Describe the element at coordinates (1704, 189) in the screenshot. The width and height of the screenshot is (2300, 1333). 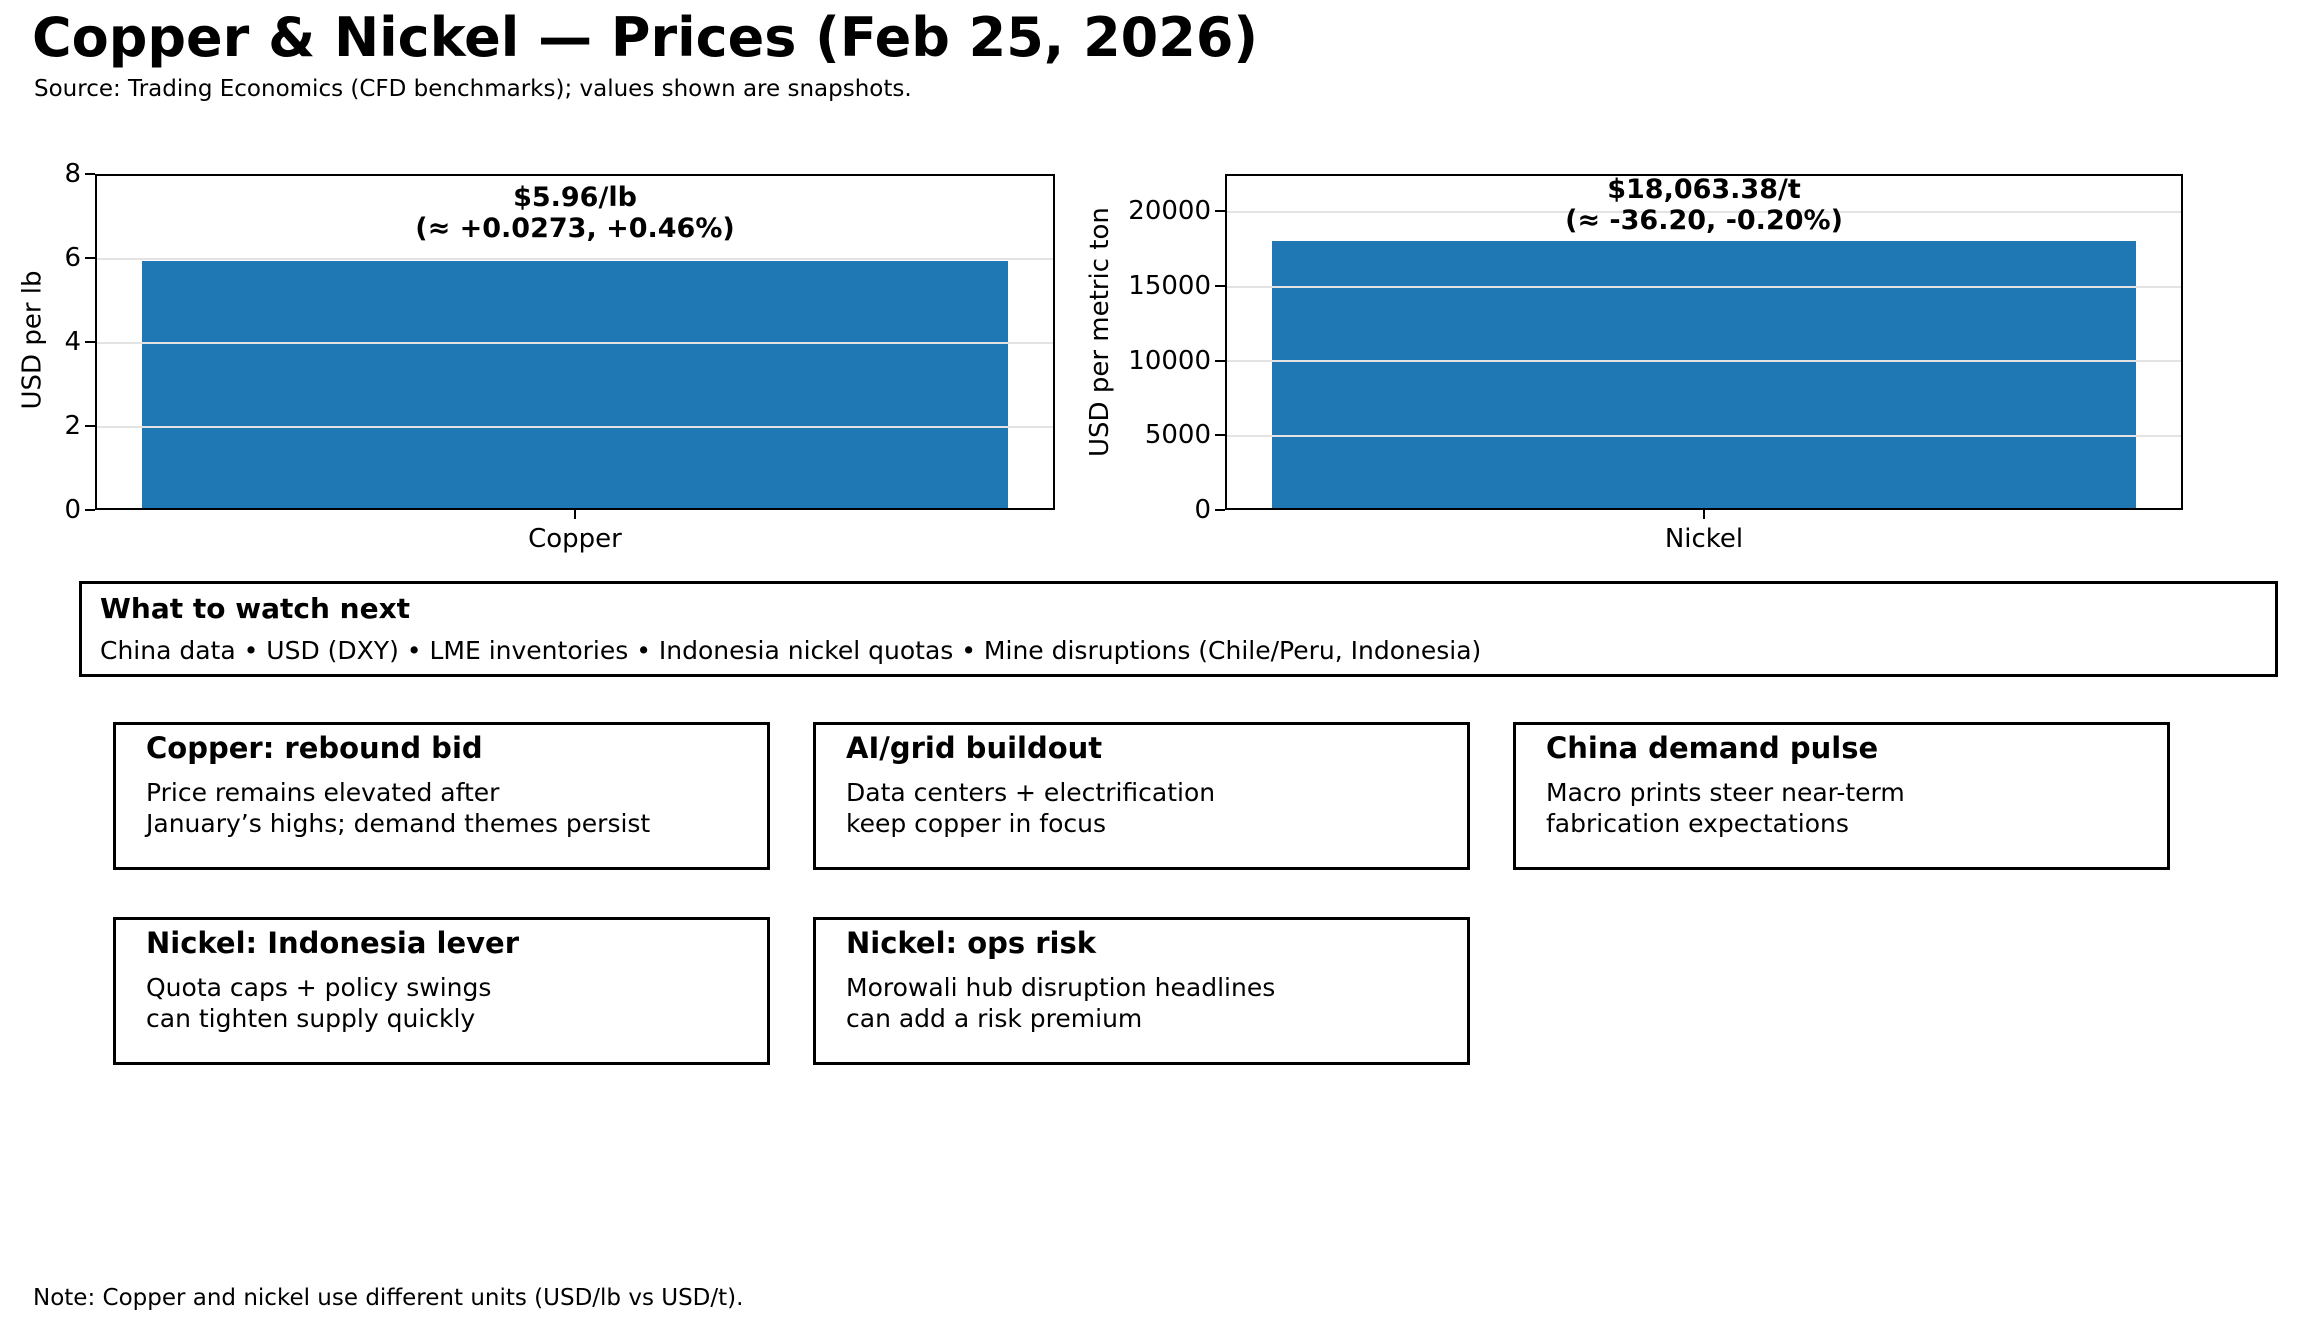
I see `nickel-price-label: $18,063.38/t` at that location.